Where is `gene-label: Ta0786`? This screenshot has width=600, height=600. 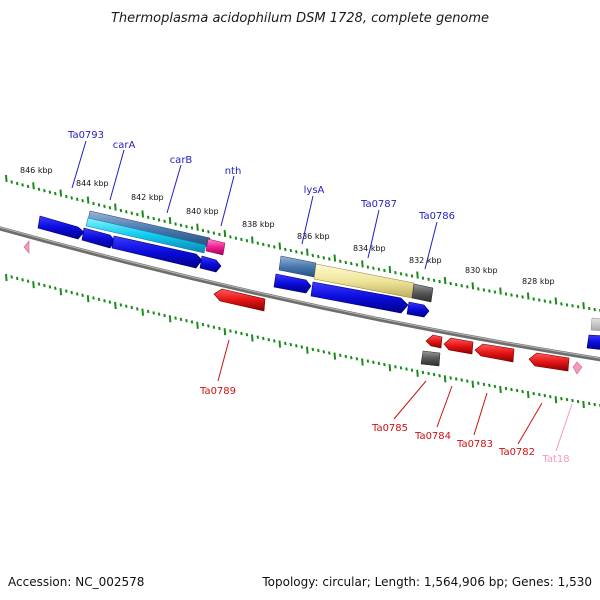 gene-label: Ta0786 is located at coordinates (436, 216).